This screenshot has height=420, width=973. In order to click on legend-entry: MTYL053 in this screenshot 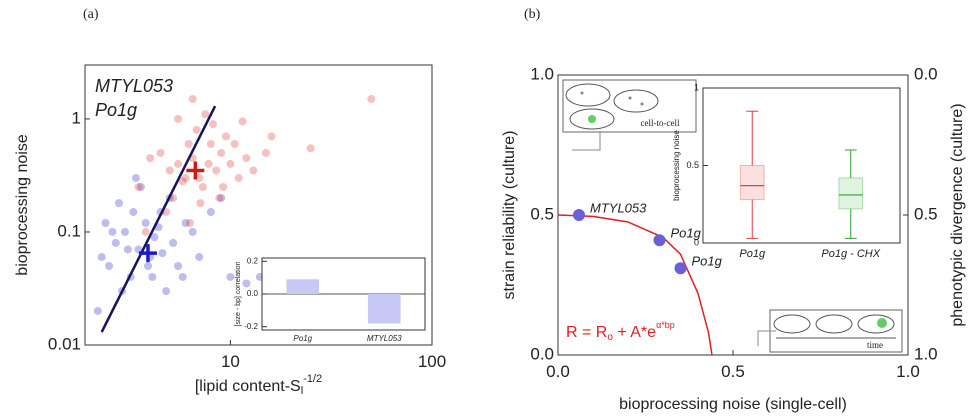, I will do `click(134, 86)`.